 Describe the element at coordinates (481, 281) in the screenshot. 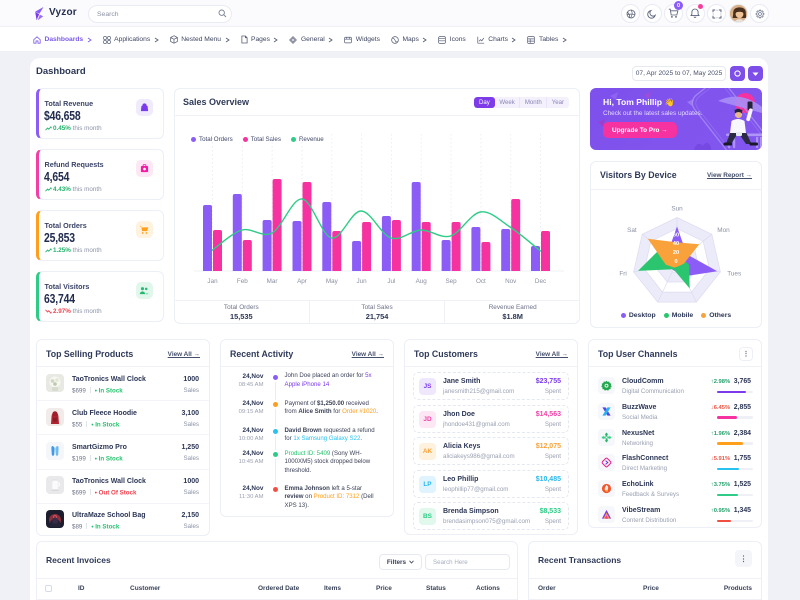

I see `svg-text: Oct` at that location.